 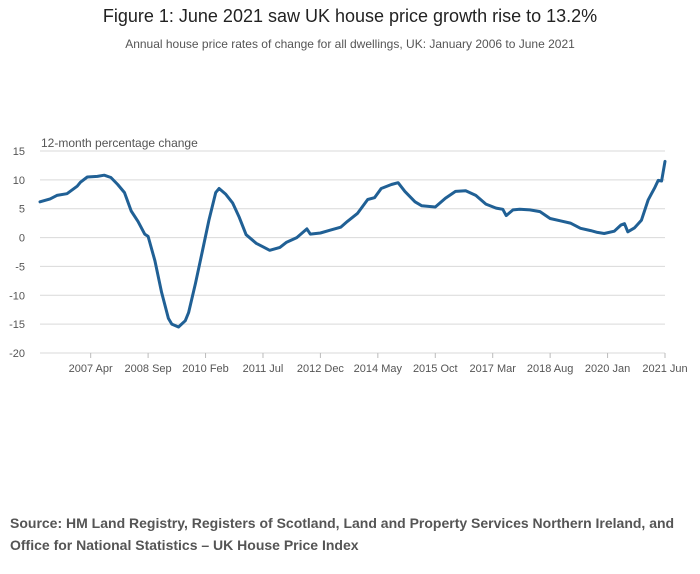 What do you see at coordinates (205, 369) in the screenshot?
I see `x-tick-label: 2010 Feb` at bounding box center [205, 369].